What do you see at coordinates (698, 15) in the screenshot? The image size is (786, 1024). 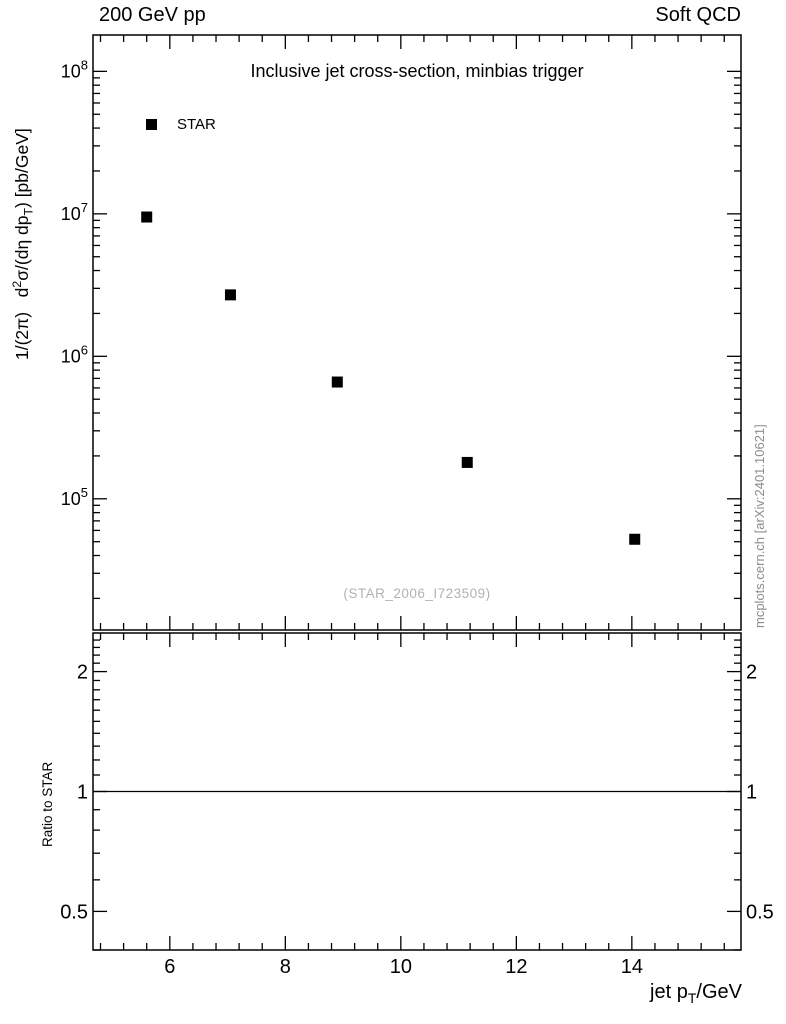 I see `header-process-label: Soft QCD` at bounding box center [698, 15].